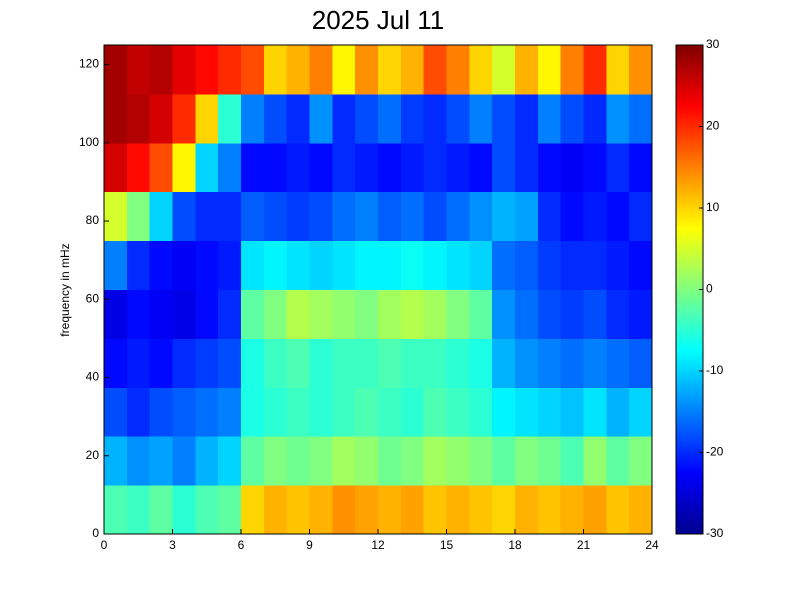 This screenshot has width=801, height=605. What do you see at coordinates (89, 64) in the screenshot?
I see `y-tick-label: 120` at bounding box center [89, 64].